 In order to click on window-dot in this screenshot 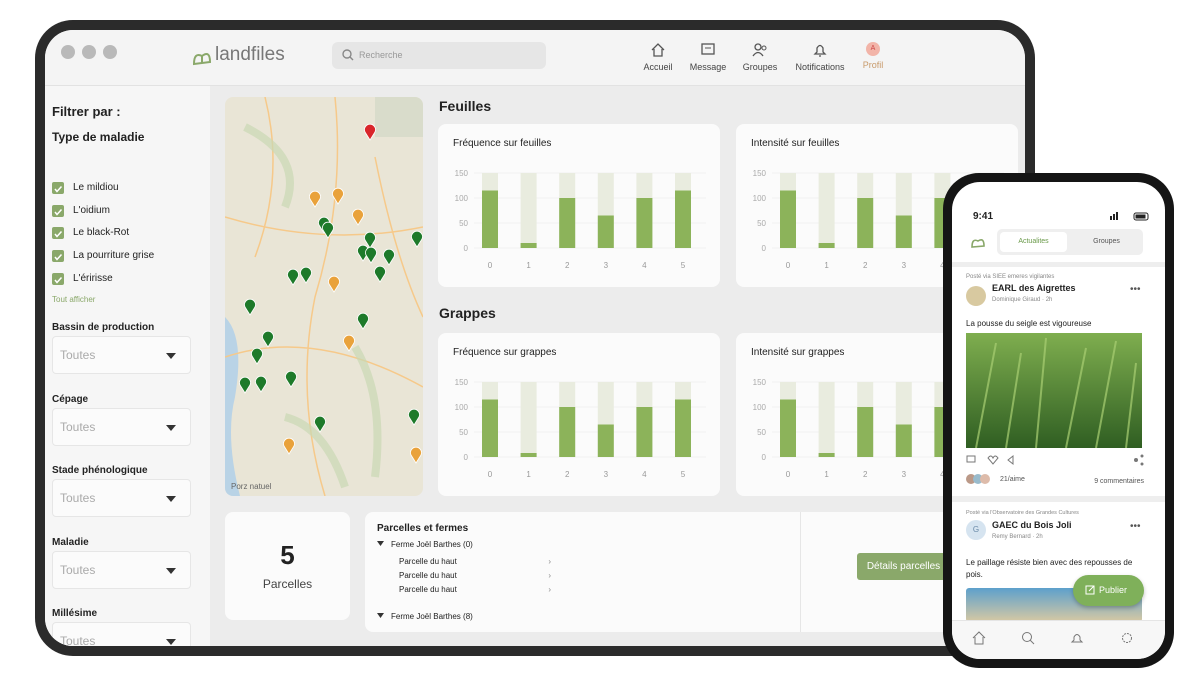, I will do `click(89, 52)`.